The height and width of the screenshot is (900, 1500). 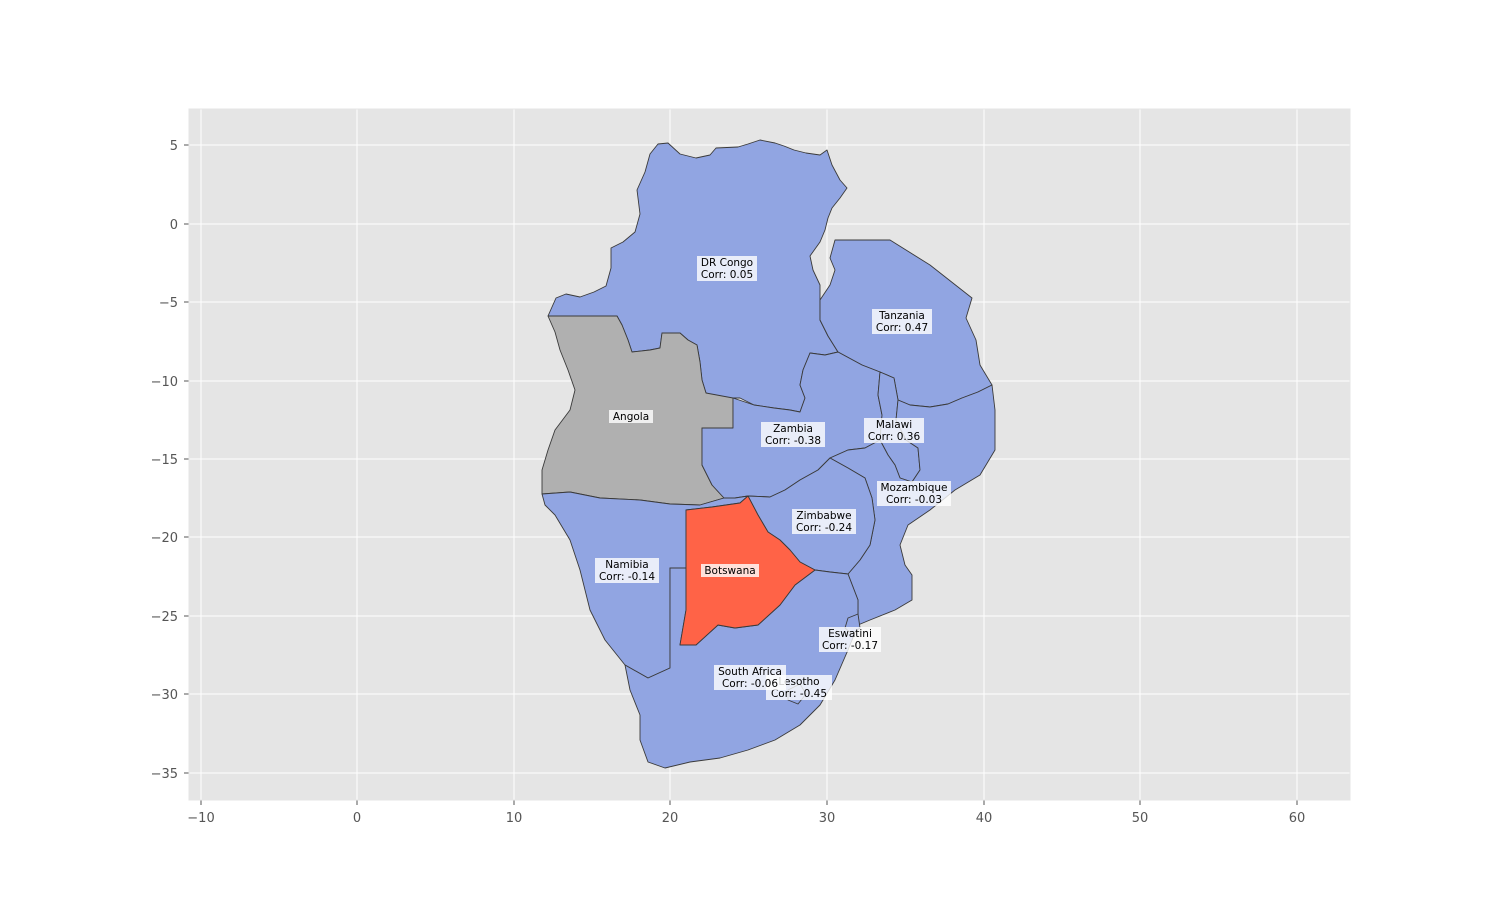 What do you see at coordinates (174, 225) in the screenshot?
I see `y-tick-label: 0` at bounding box center [174, 225].